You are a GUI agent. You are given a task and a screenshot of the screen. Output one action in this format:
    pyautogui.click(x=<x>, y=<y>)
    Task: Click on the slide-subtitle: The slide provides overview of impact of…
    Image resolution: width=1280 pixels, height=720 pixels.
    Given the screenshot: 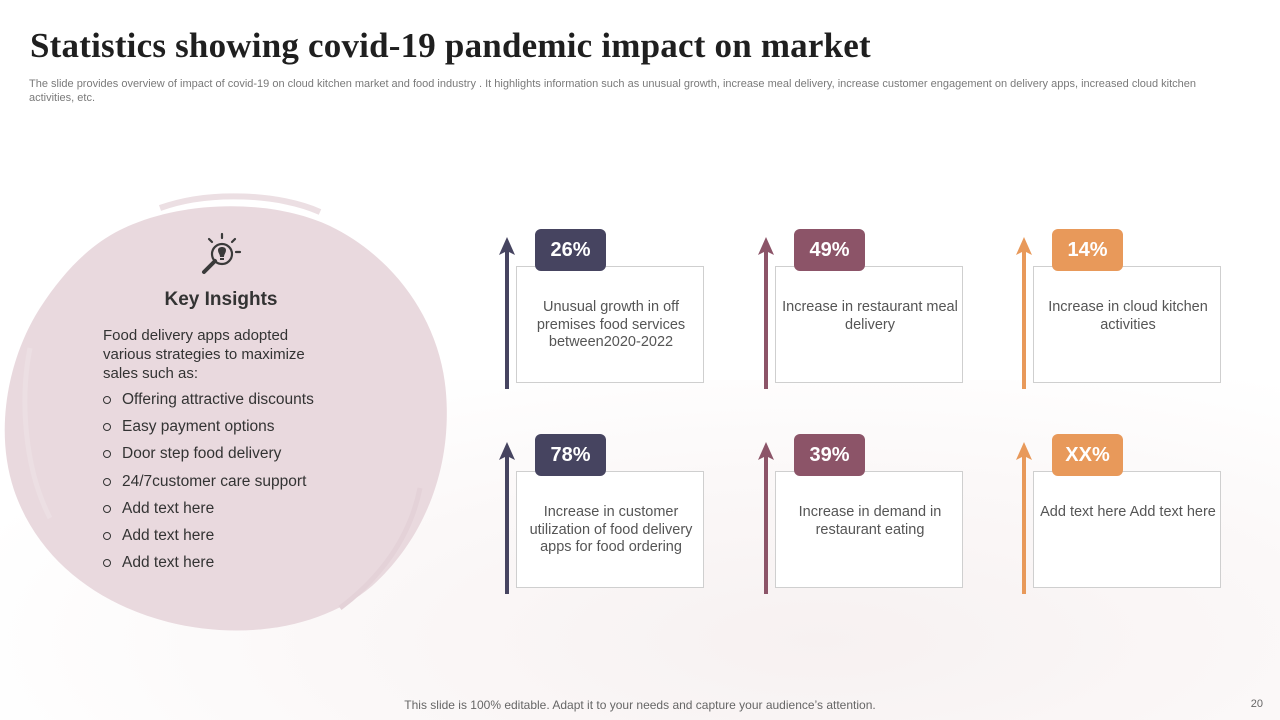 What is the action you would take?
    pyautogui.click(x=613, y=91)
    